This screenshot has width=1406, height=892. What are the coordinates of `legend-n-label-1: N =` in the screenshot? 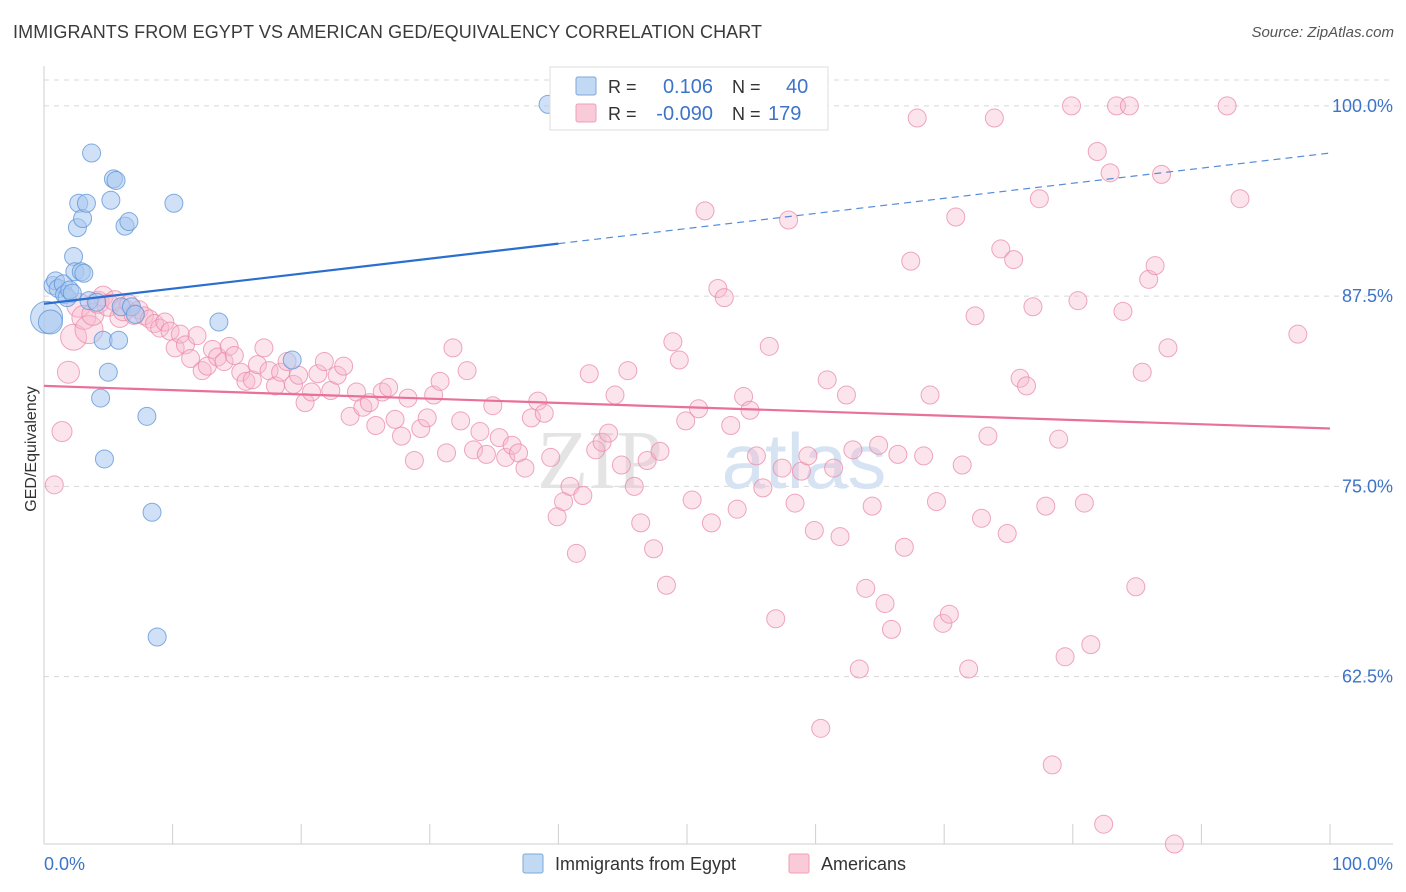 It's located at (746, 87).